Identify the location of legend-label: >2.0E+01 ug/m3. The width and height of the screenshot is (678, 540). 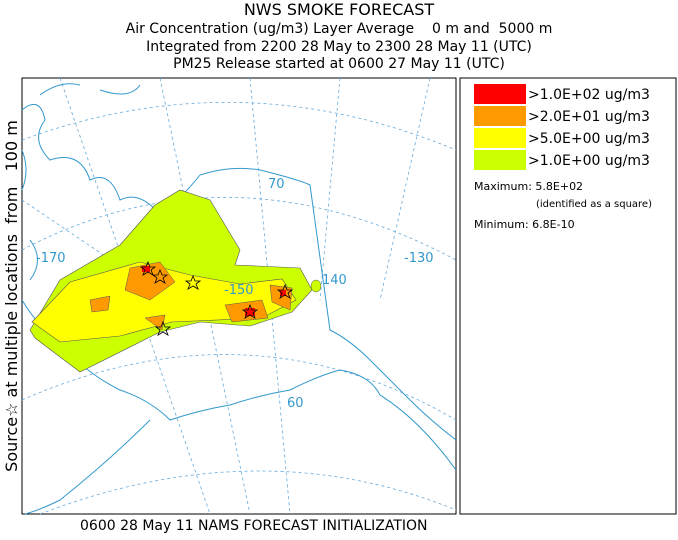
(589, 117).